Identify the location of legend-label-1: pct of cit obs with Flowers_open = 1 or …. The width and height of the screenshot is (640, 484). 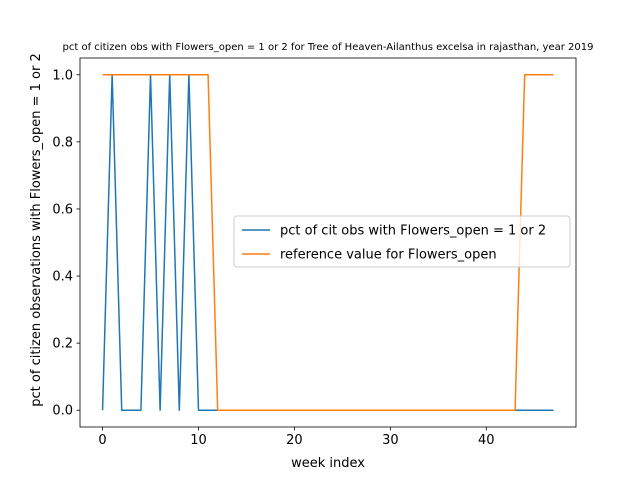
(413, 231).